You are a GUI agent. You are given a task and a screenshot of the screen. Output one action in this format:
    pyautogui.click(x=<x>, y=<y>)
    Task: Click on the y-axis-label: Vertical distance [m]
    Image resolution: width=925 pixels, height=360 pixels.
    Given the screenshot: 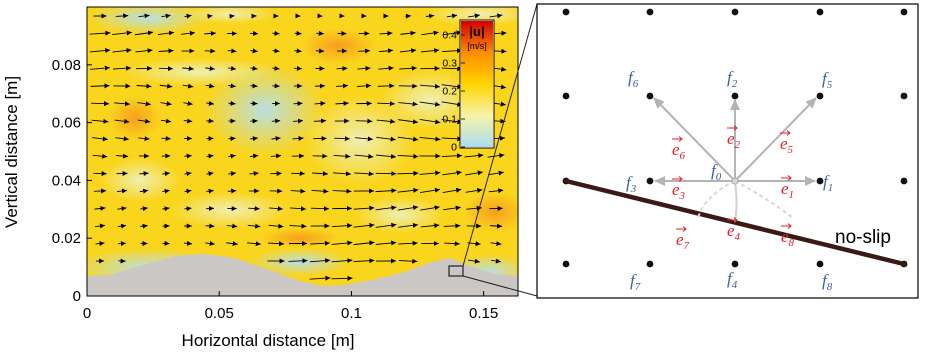 What is the action you would take?
    pyautogui.click(x=11, y=152)
    